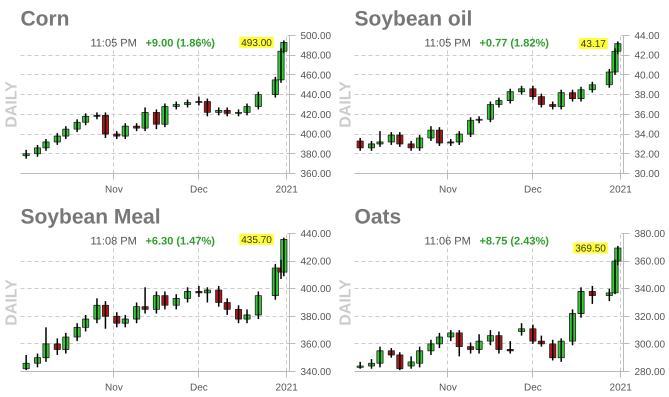 This screenshot has width=669, height=397. Describe the element at coordinates (45, 19) in the screenshot. I see `chart-title: Corn` at that location.